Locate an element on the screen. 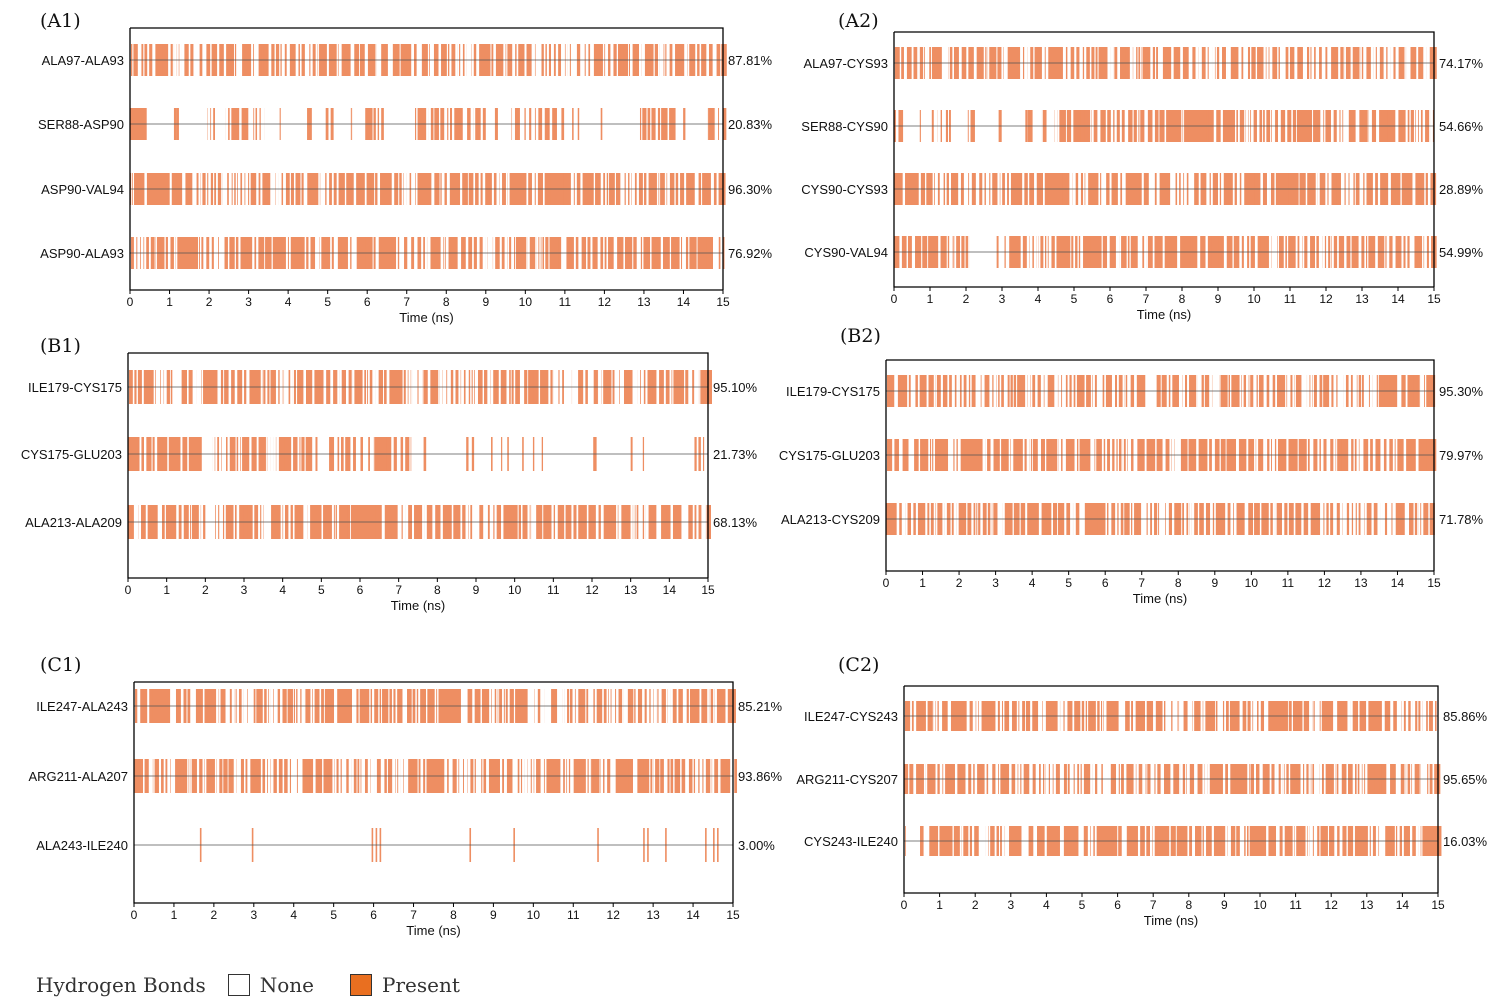 The width and height of the screenshot is (1500, 1007). panel-label: (A1) is located at coordinates (60, 21).